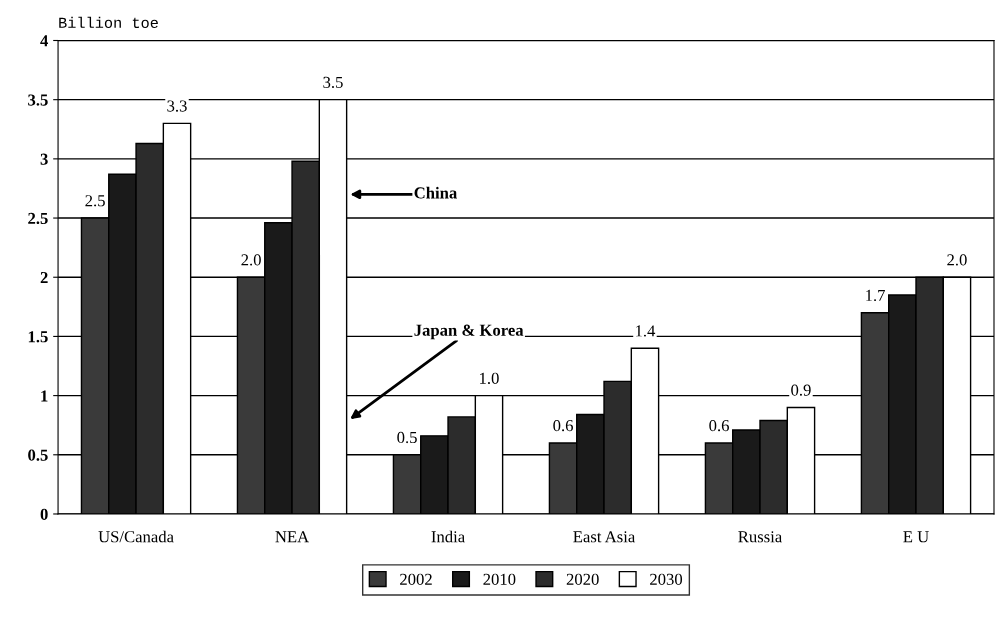  What do you see at coordinates (333, 82) in the screenshot?
I see `data-label: 3.5` at bounding box center [333, 82].